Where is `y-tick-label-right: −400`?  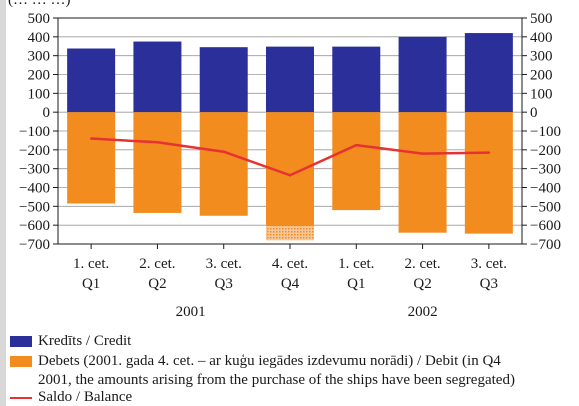
y-tick-label-right: −400 is located at coordinates (545, 189).